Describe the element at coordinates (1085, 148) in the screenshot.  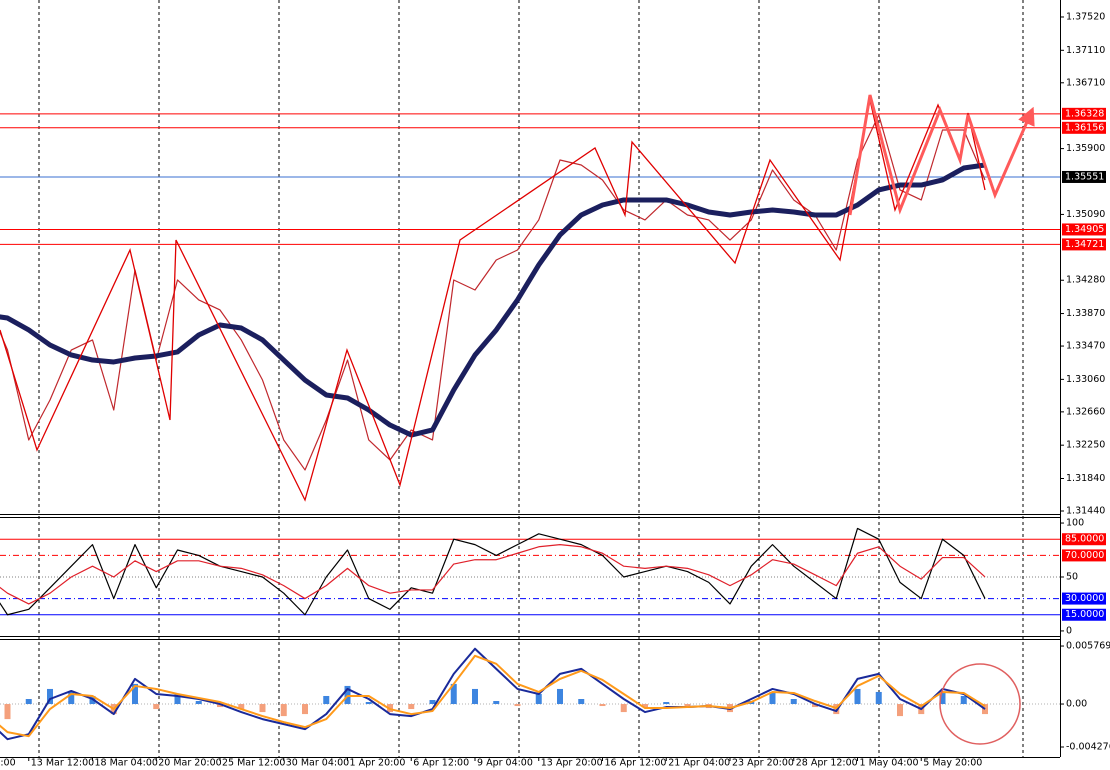
I see `y-tick-label: 1.35900` at that location.